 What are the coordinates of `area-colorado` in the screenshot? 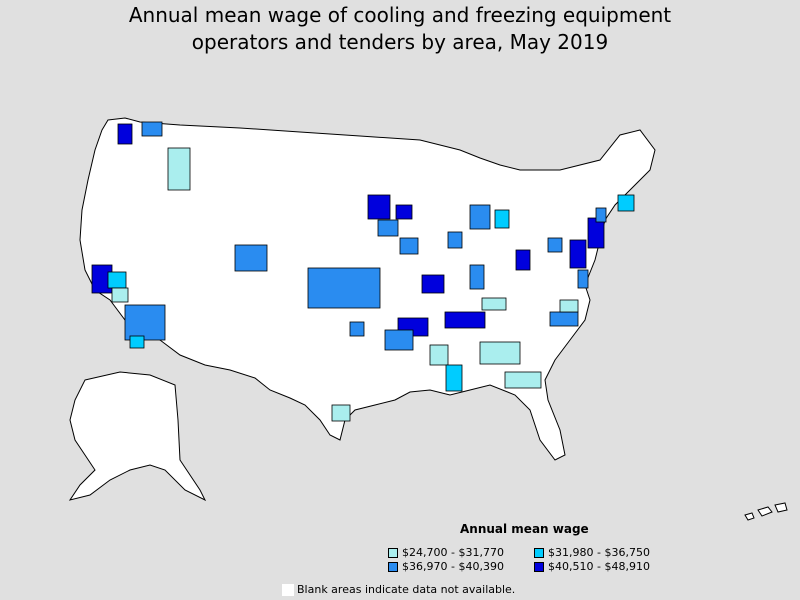 It's located at (251, 258).